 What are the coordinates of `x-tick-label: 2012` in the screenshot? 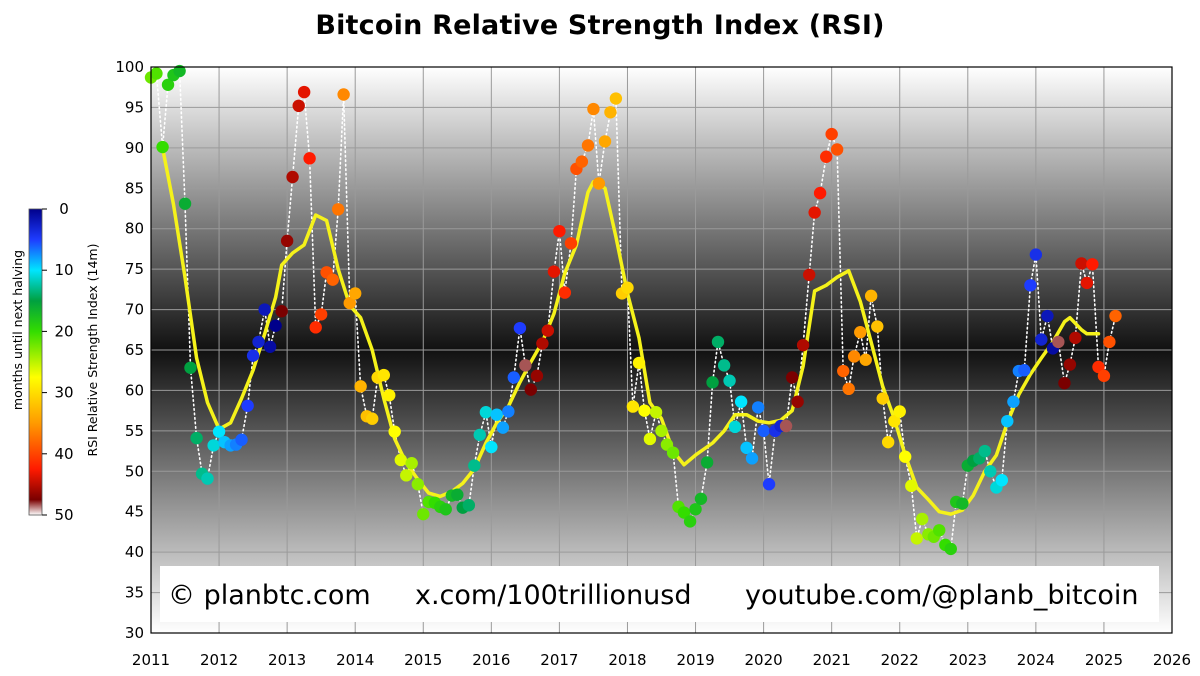 It's located at (219, 660).